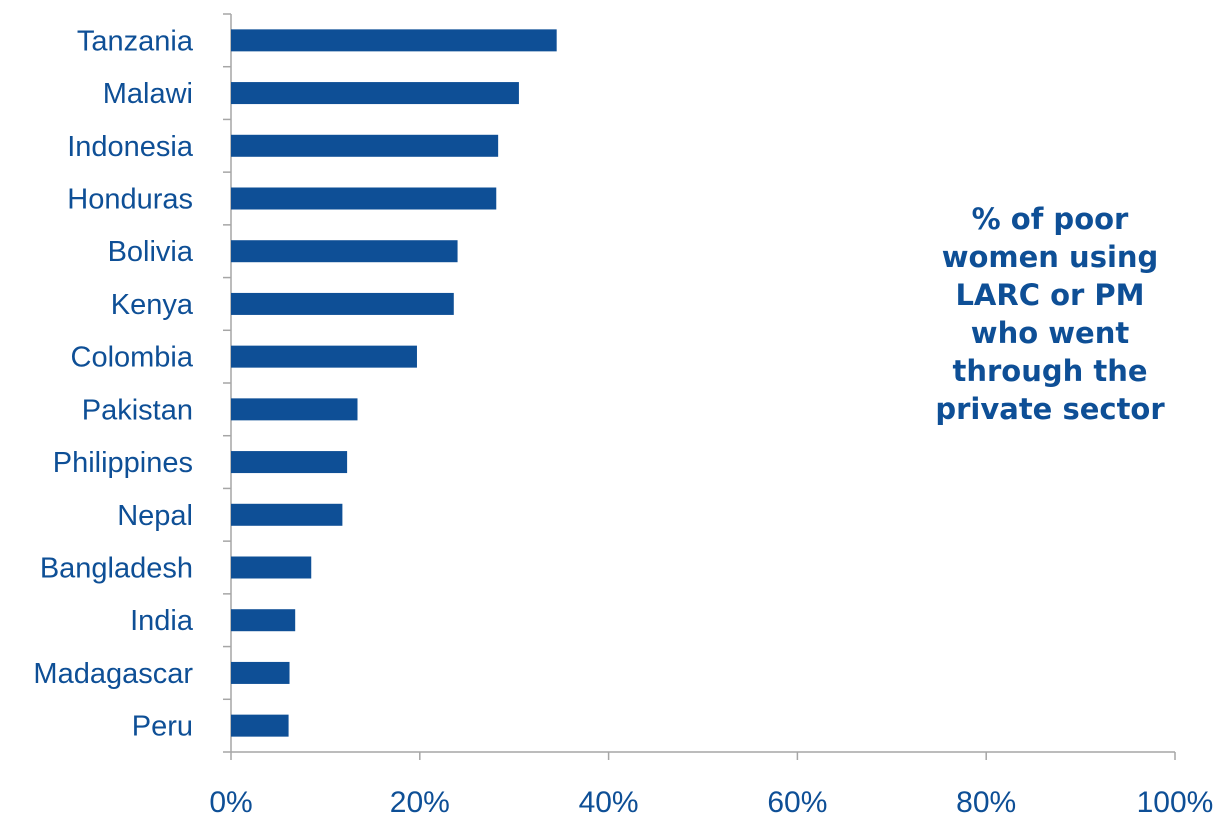 This screenshot has height=817, width=1218. I want to click on x-tick-label: 0%, so click(230, 801).